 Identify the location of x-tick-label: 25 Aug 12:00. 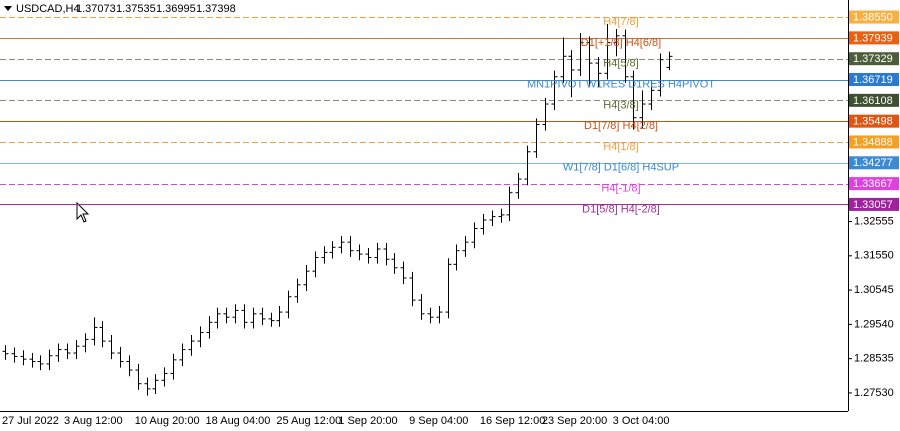
(308, 421).